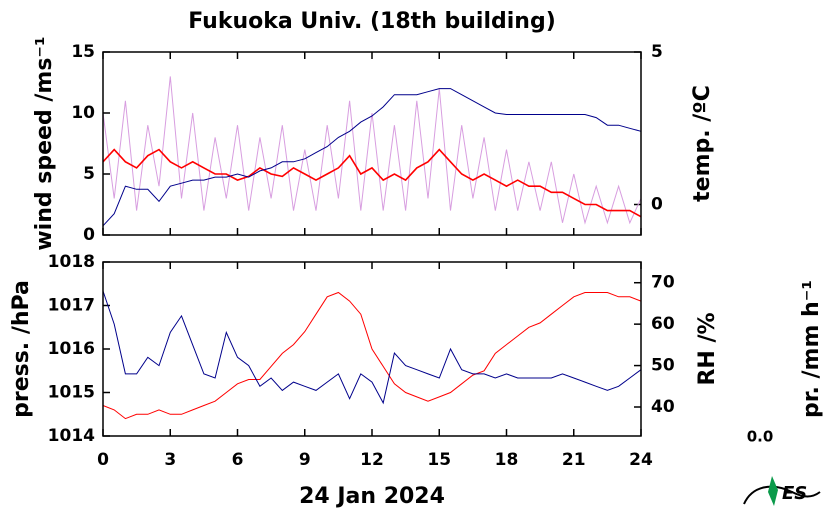 The height and width of the screenshot is (520, 834). I want to click on x-tick-label: 3, so click(170, 460).